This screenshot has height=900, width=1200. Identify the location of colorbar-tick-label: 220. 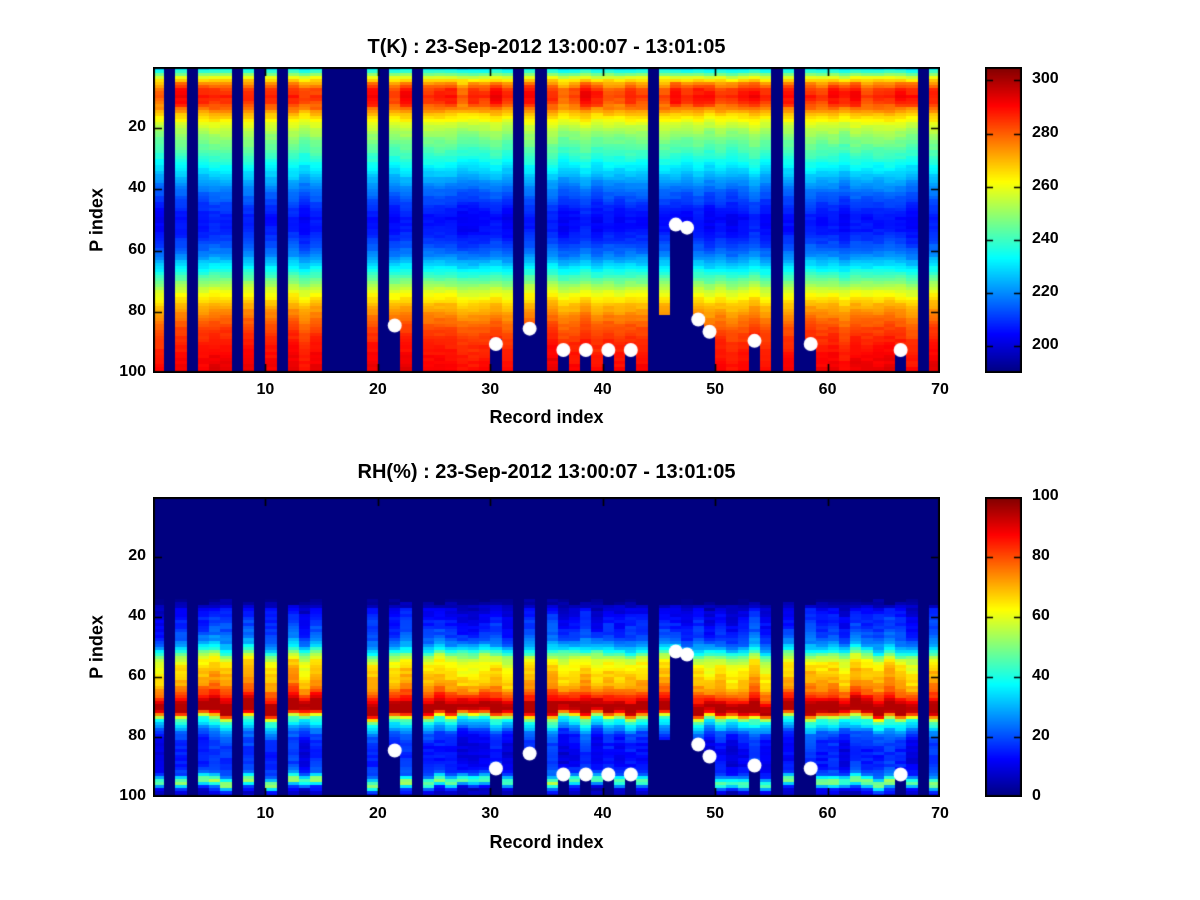
(1045, 292).